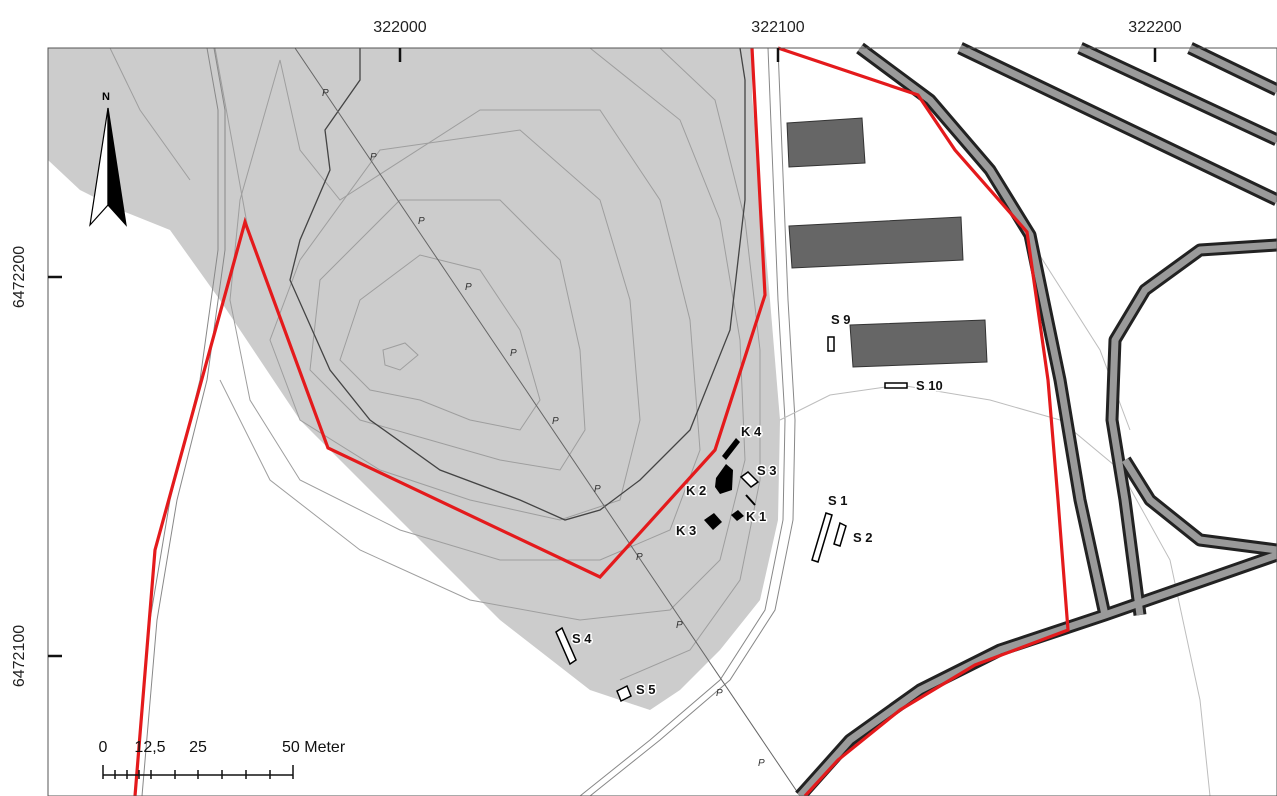  What do you see at coordinates (149, 747) in the screenshot?
I see `scale-label: 12,5` at bounding box center [149, 747].